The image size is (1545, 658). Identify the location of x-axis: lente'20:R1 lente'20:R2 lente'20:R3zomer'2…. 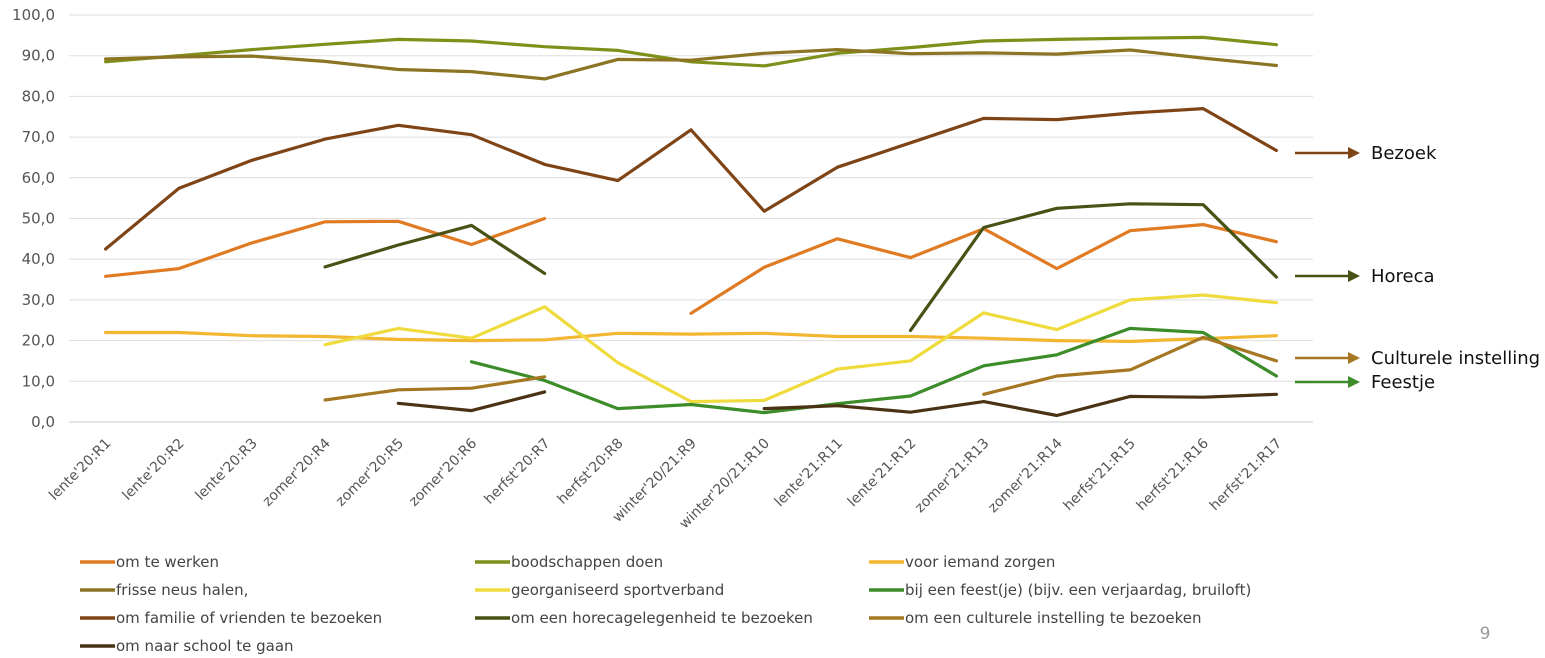
(665, 483).